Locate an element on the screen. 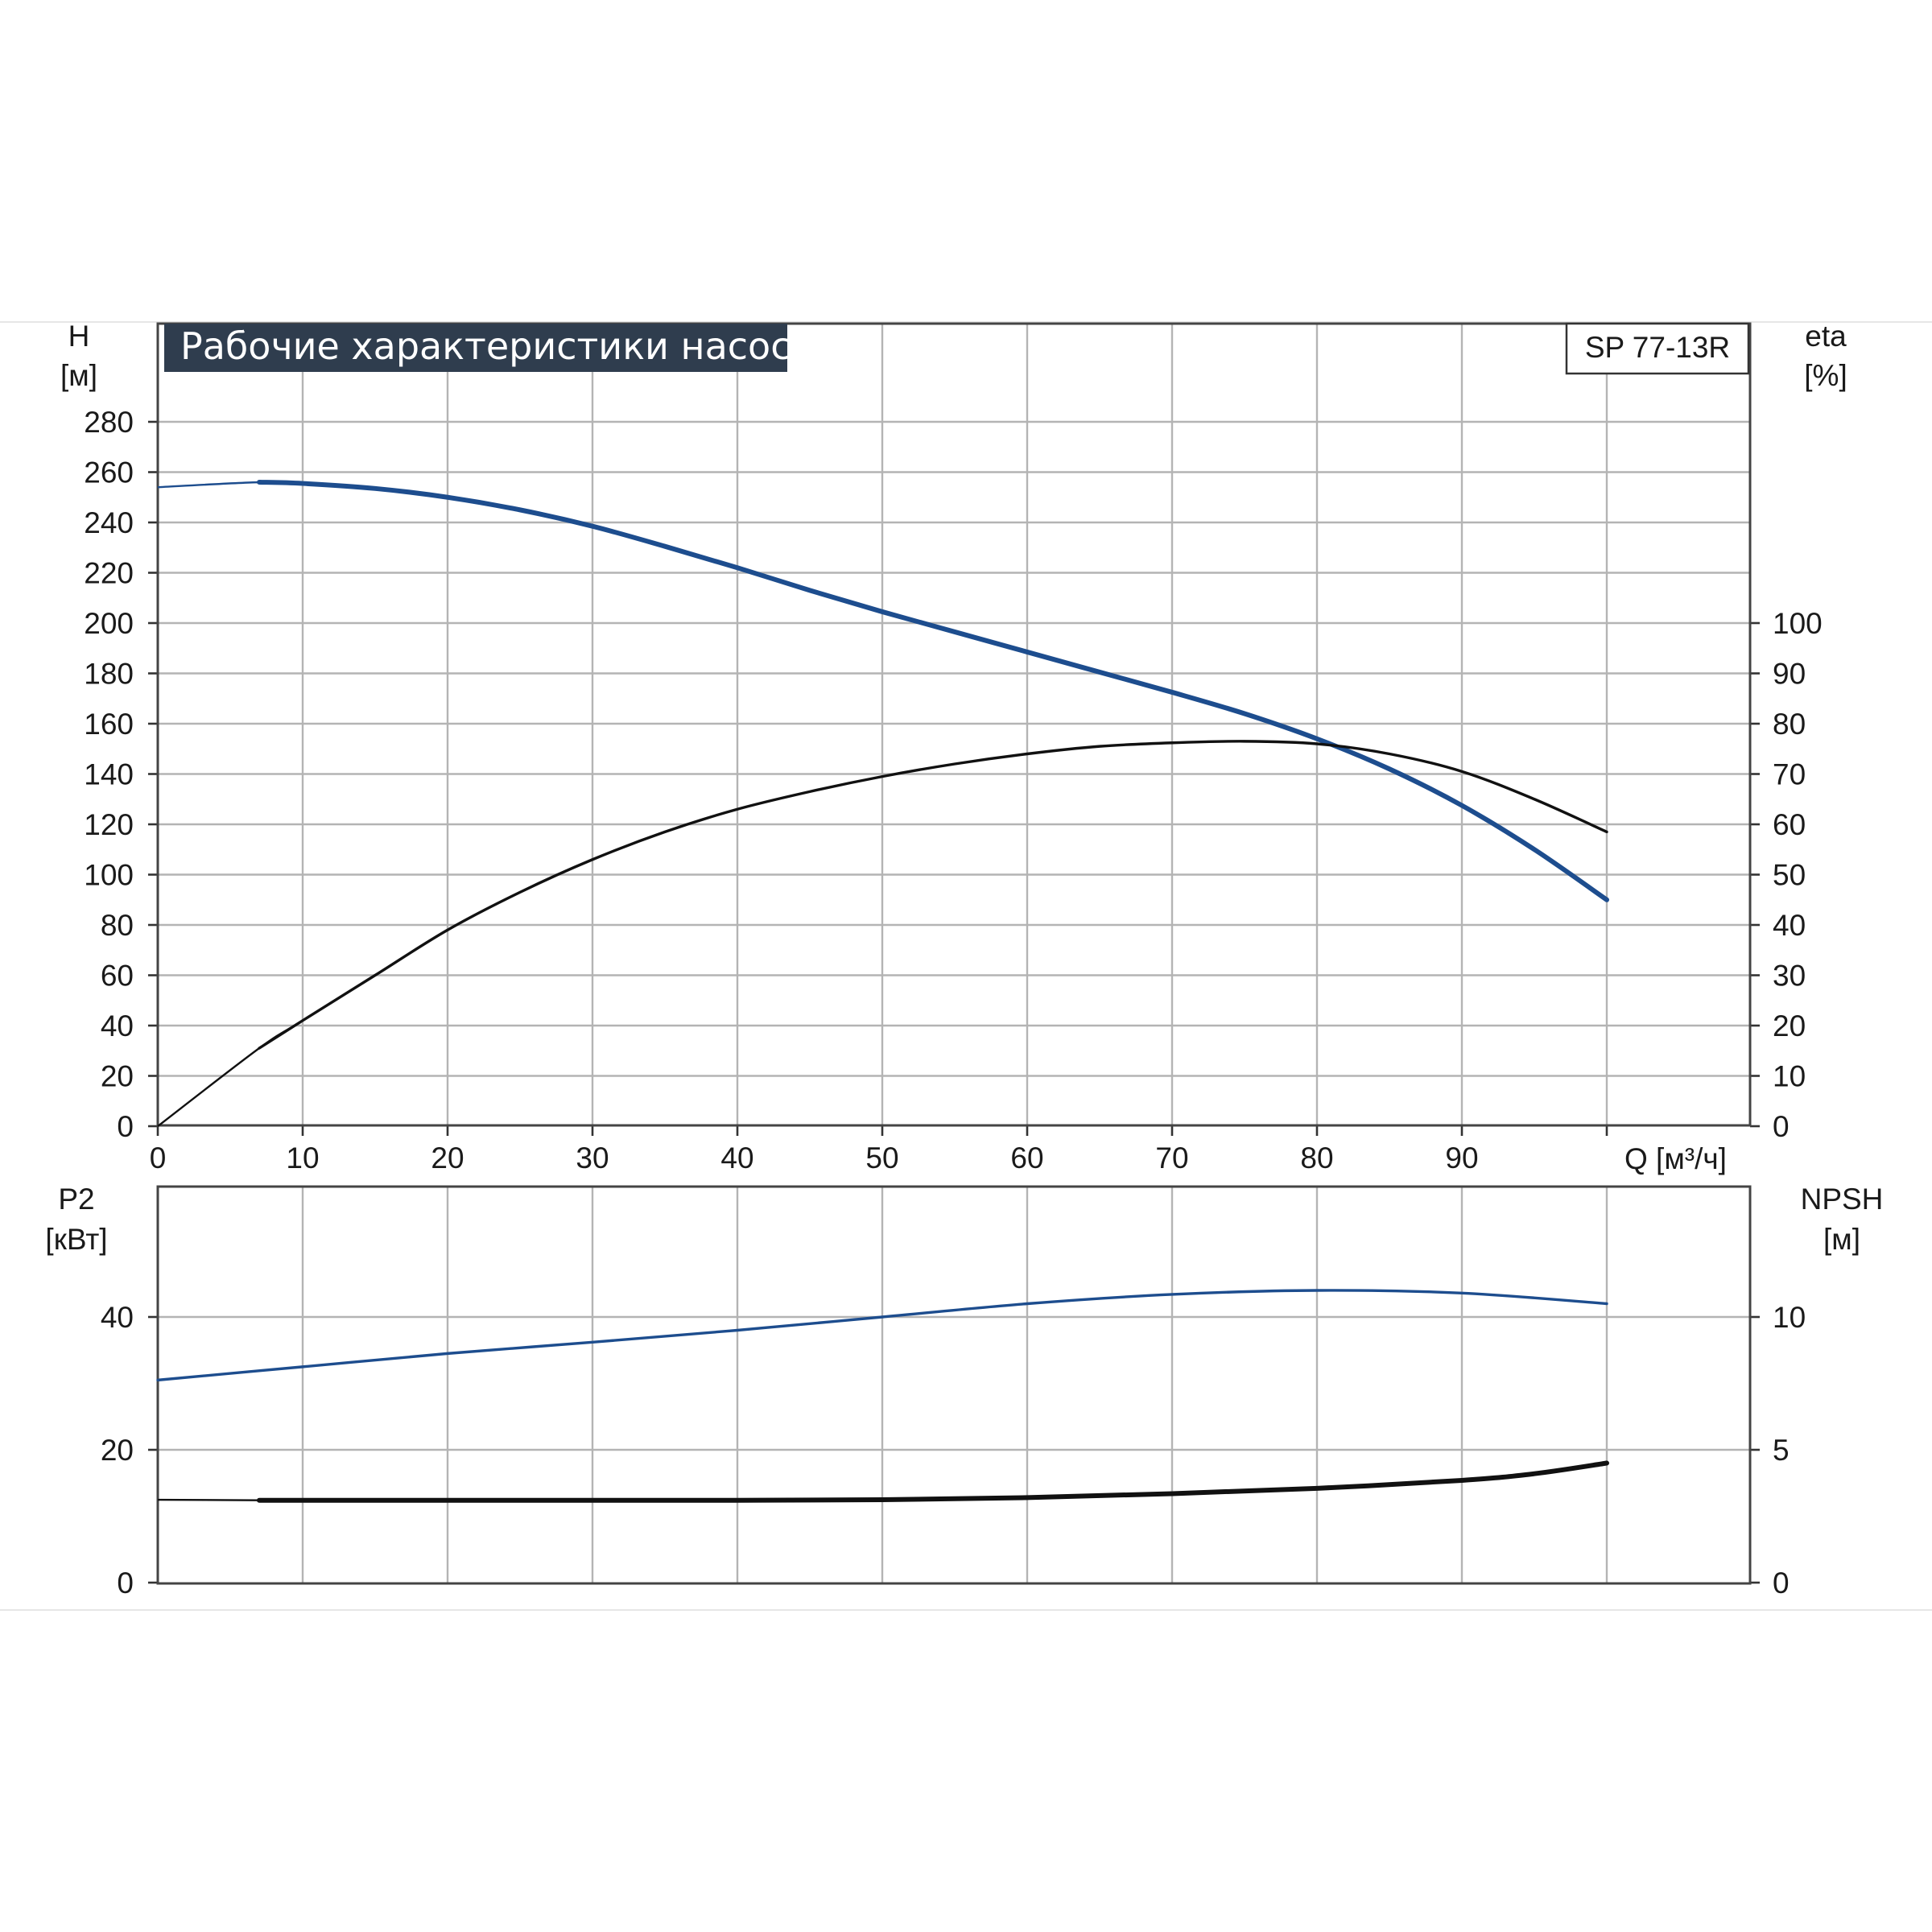  x-tick-label: 0 is located at coordinates (158, 1157).